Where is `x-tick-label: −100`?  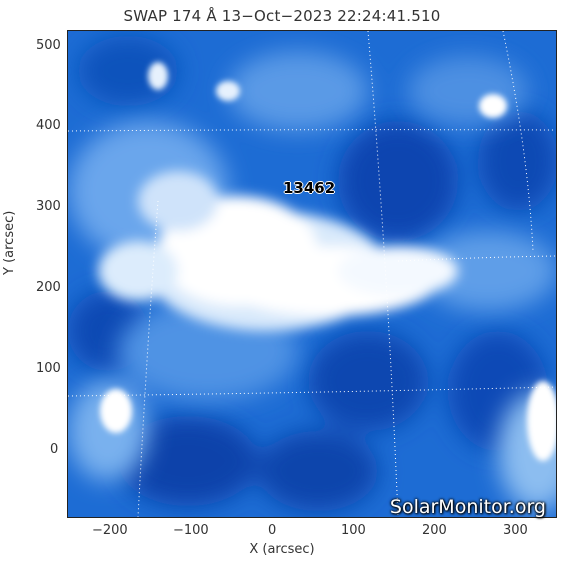
x-tick-label: −100 is located at coordinates (191, 530).